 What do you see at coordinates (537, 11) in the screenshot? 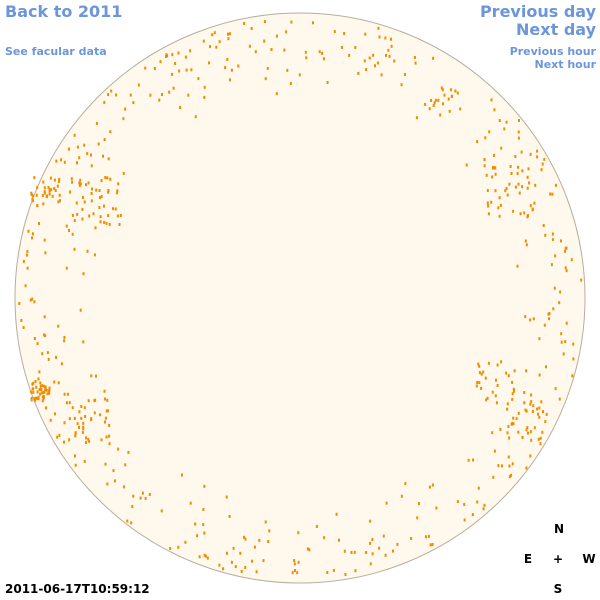
I see `previous-day-link: Previous day` at bounding box center [537, 11].